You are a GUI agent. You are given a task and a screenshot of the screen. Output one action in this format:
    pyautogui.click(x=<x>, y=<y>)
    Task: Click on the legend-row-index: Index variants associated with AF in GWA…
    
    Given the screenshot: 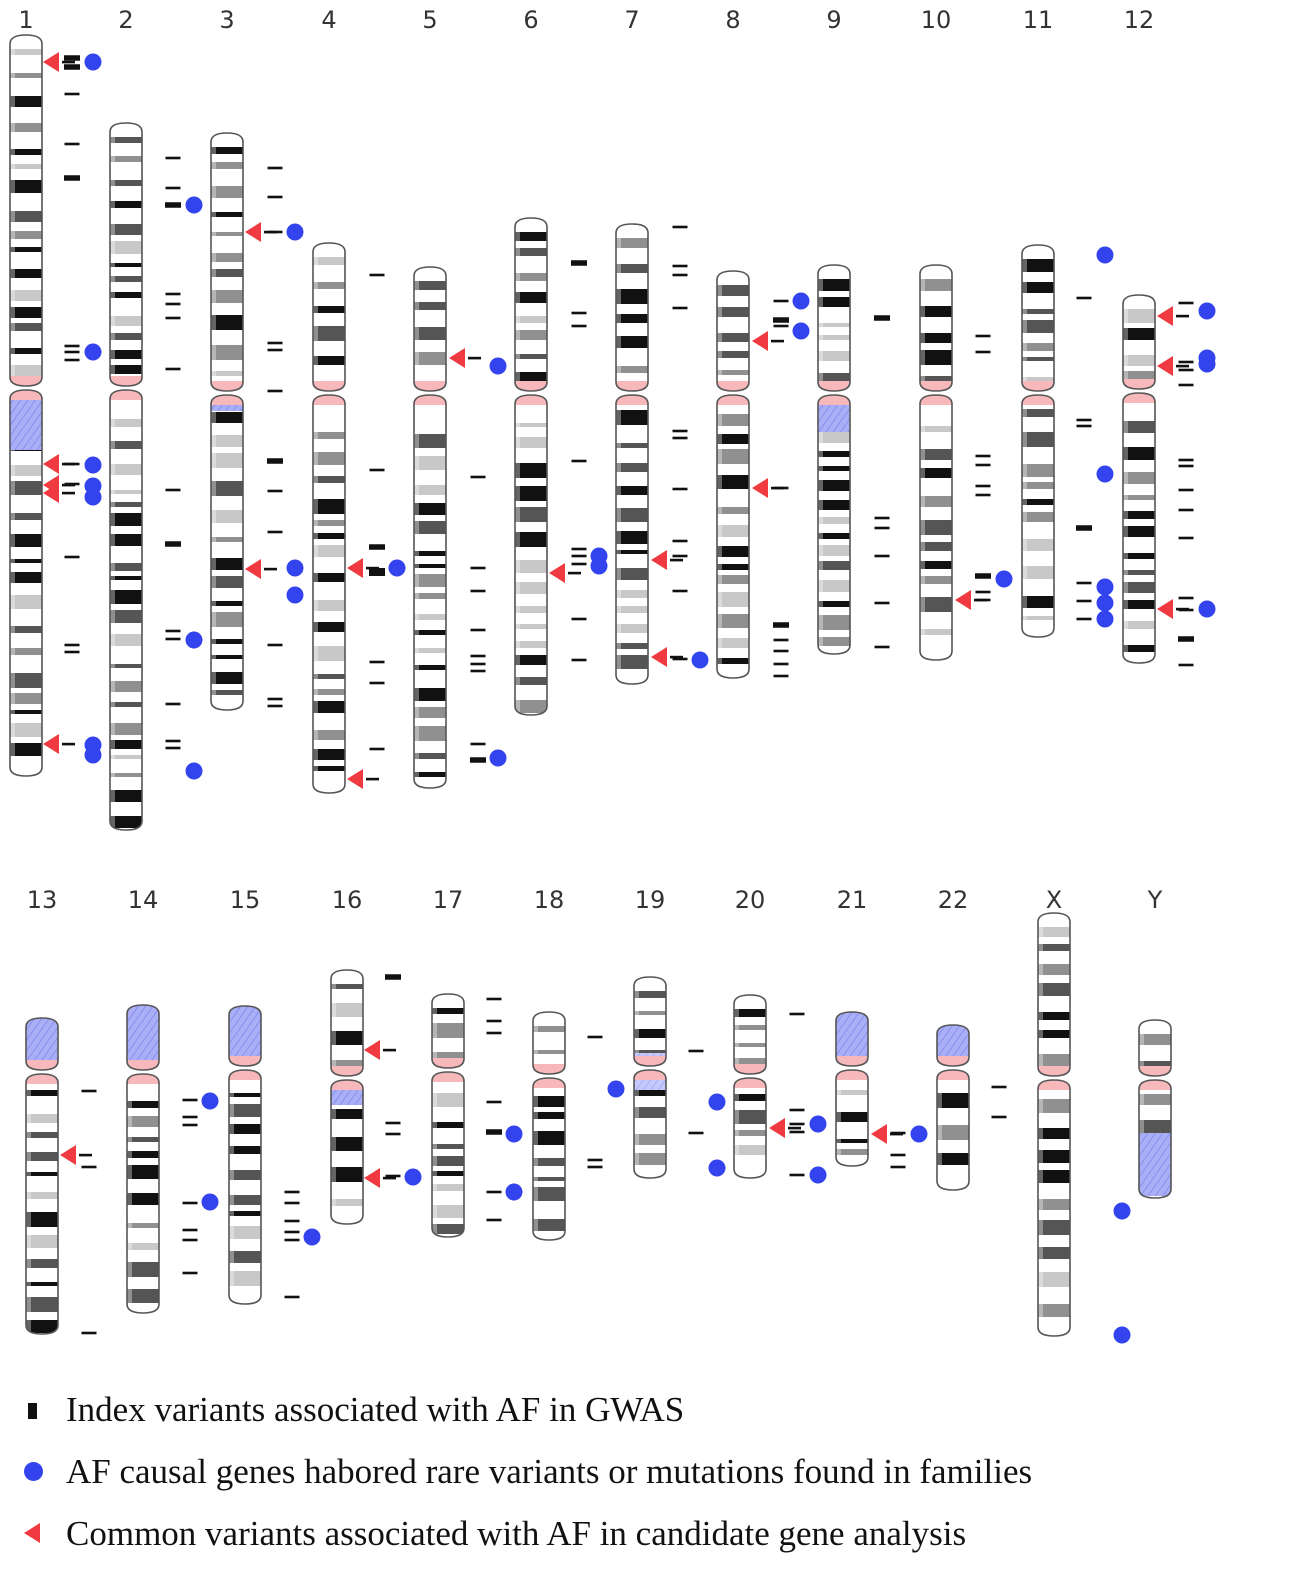 What is the action you would take?
    pyautogui.click(x=657, y=1416)
    